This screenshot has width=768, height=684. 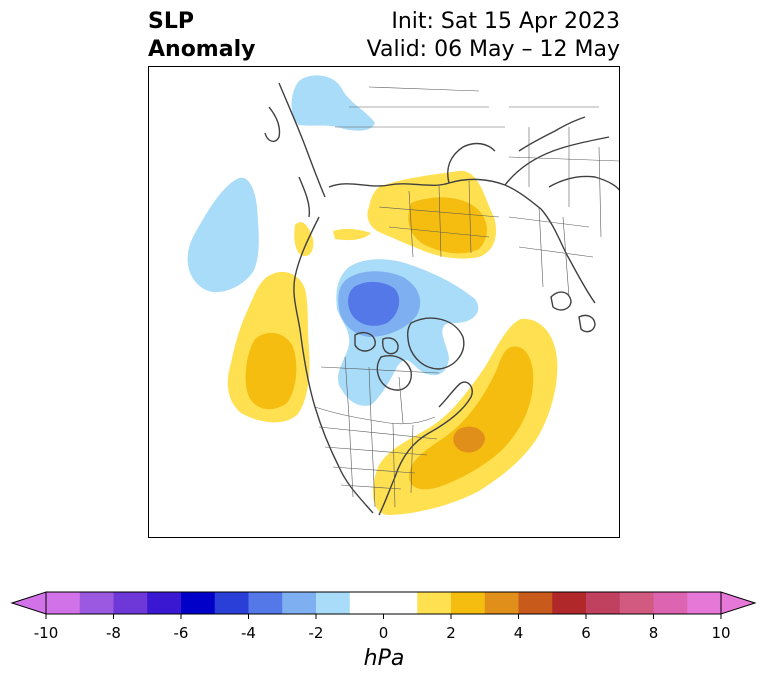 What do you see at coordinates (738, 603) in the screenshot?
I see `colorbar-extend-max-arrow` at bounding box center [738, 603].